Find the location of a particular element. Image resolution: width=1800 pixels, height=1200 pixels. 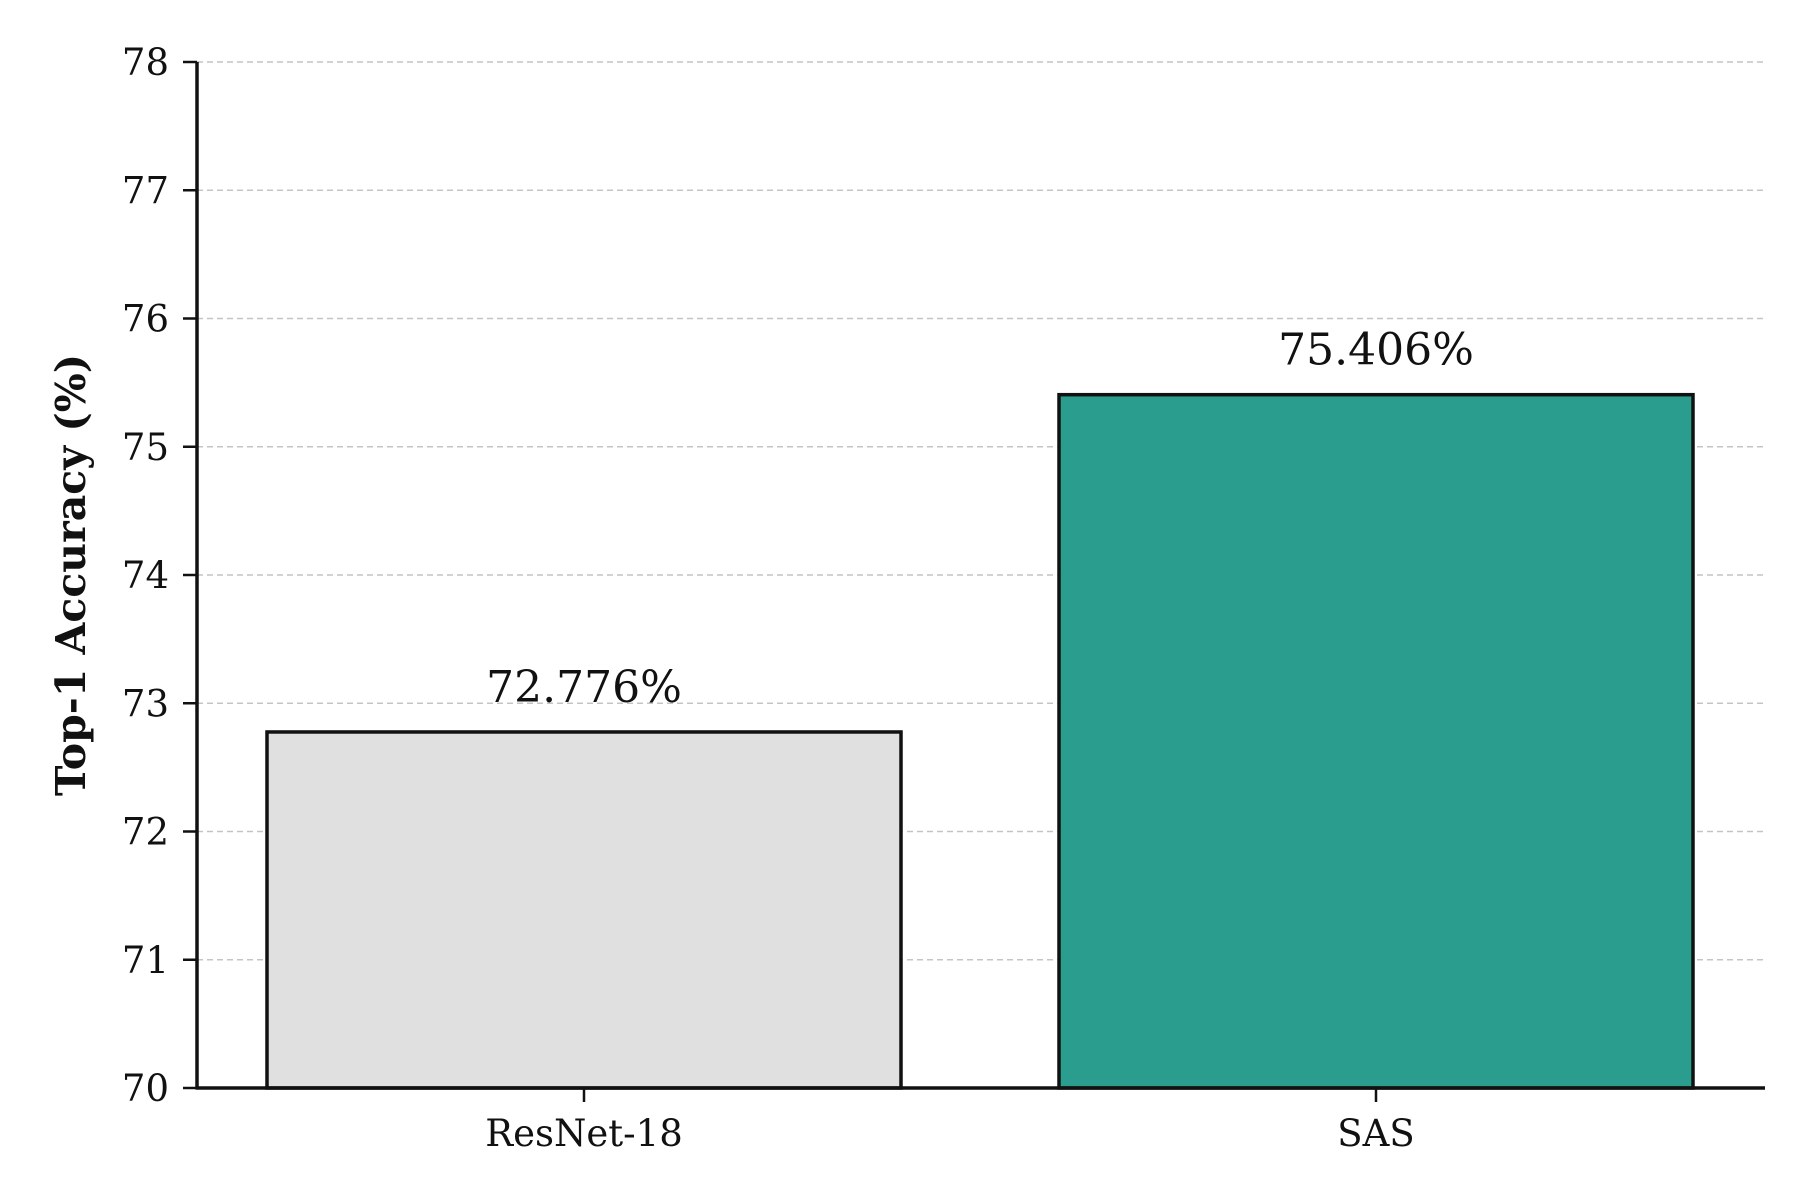

y-tick-label: 71 is located at coordinates (145, 960).